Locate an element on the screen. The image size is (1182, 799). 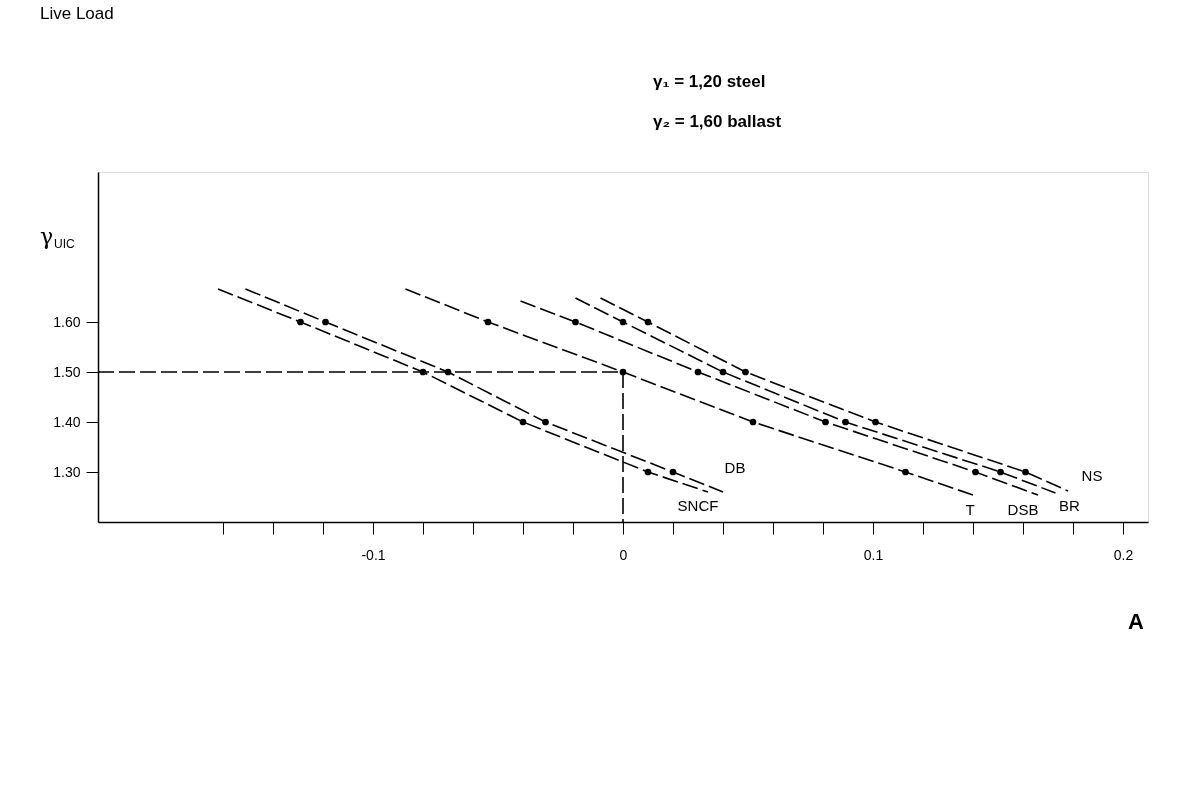
series-label: NS is located at coordinates (1092, 475).